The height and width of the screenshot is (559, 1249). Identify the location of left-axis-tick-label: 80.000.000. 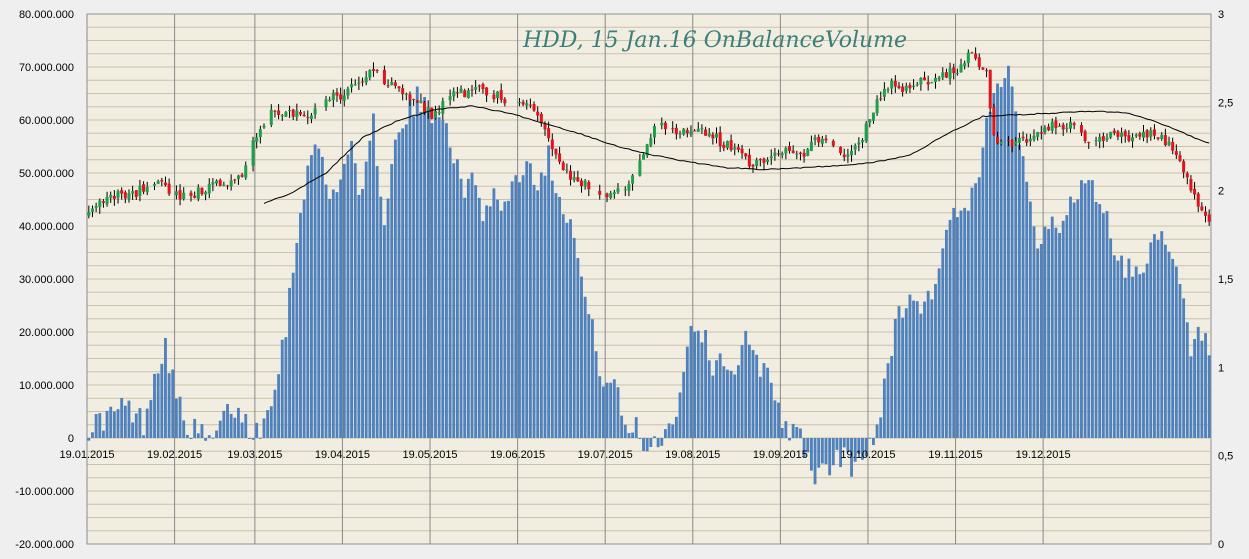
(46, 15).